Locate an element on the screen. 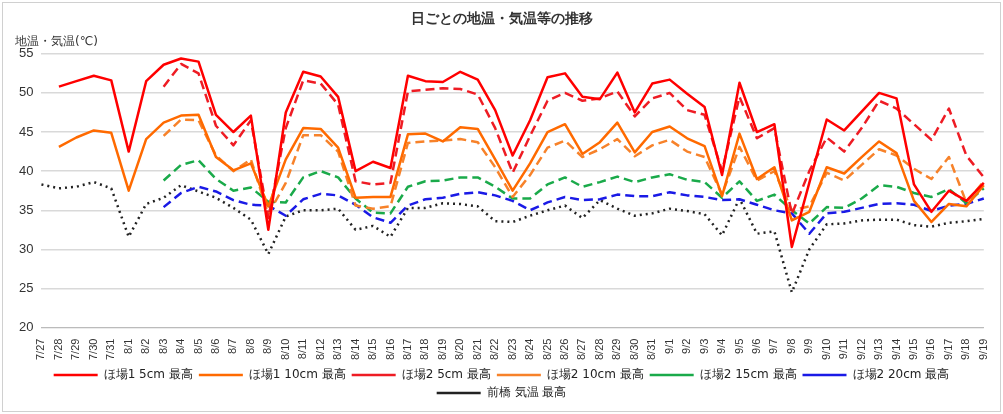 This screenshot has width=1003, height=414. y-tick-label: 20 is located at coordinates (26, 327).